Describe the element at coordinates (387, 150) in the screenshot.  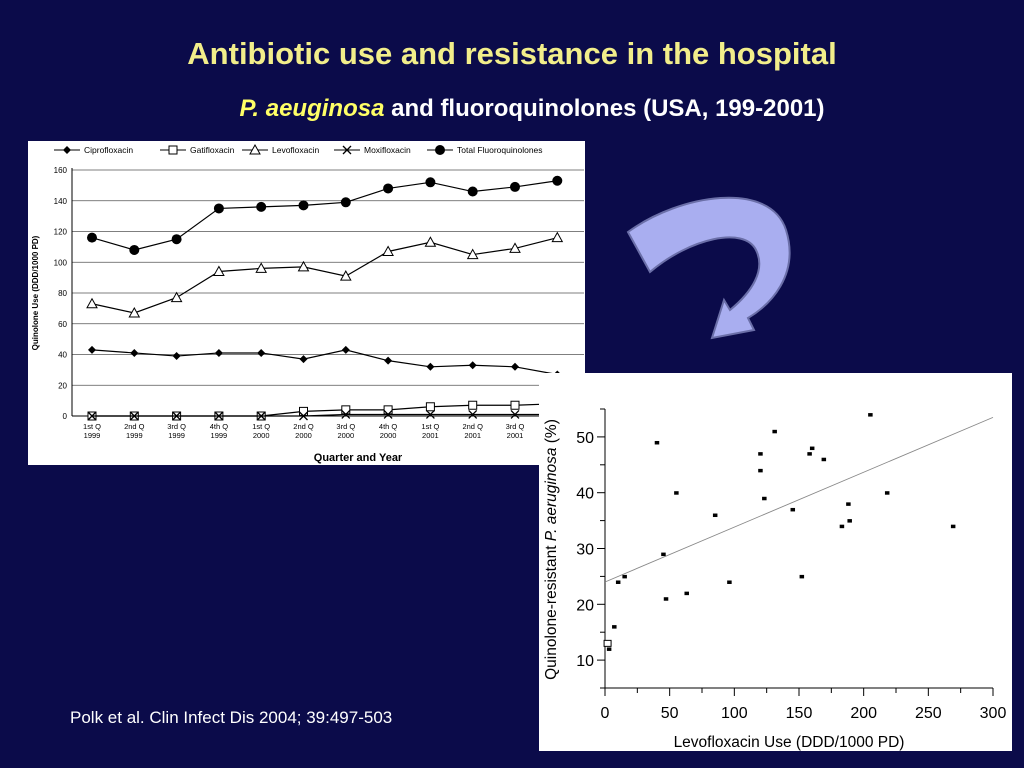
I see `legend-label: Moxifloxacin` at that location.